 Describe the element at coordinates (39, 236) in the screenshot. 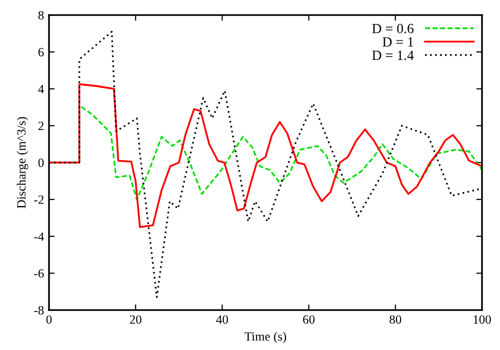

I see `y-tick-label: -4` at that location.